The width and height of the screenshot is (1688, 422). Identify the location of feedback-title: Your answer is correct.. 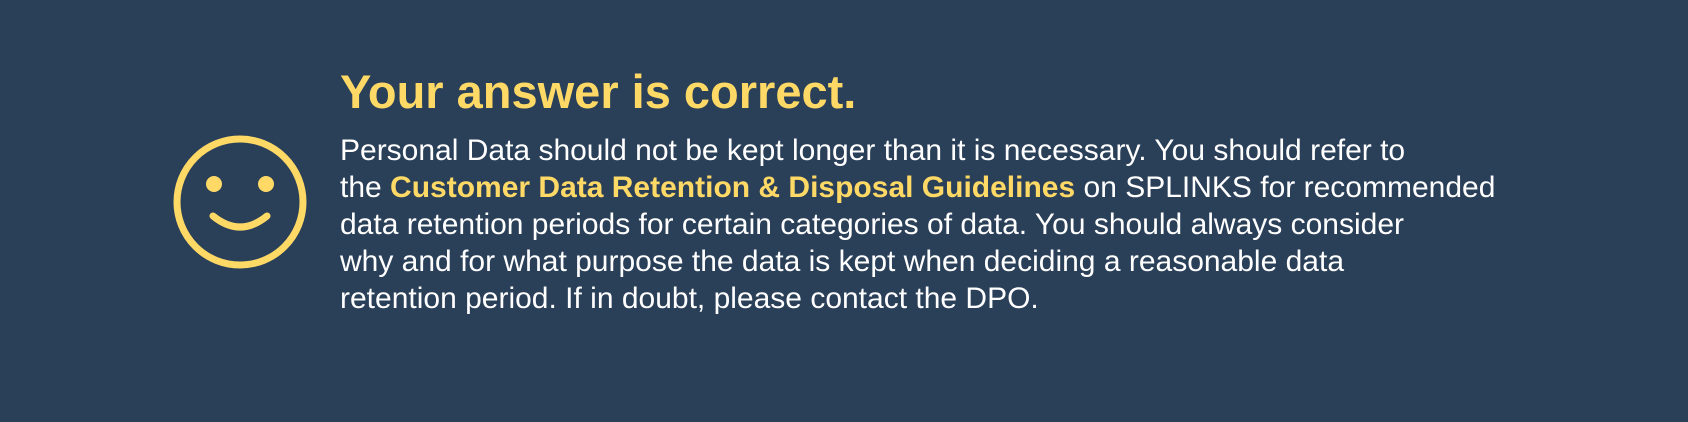
(598, 91).